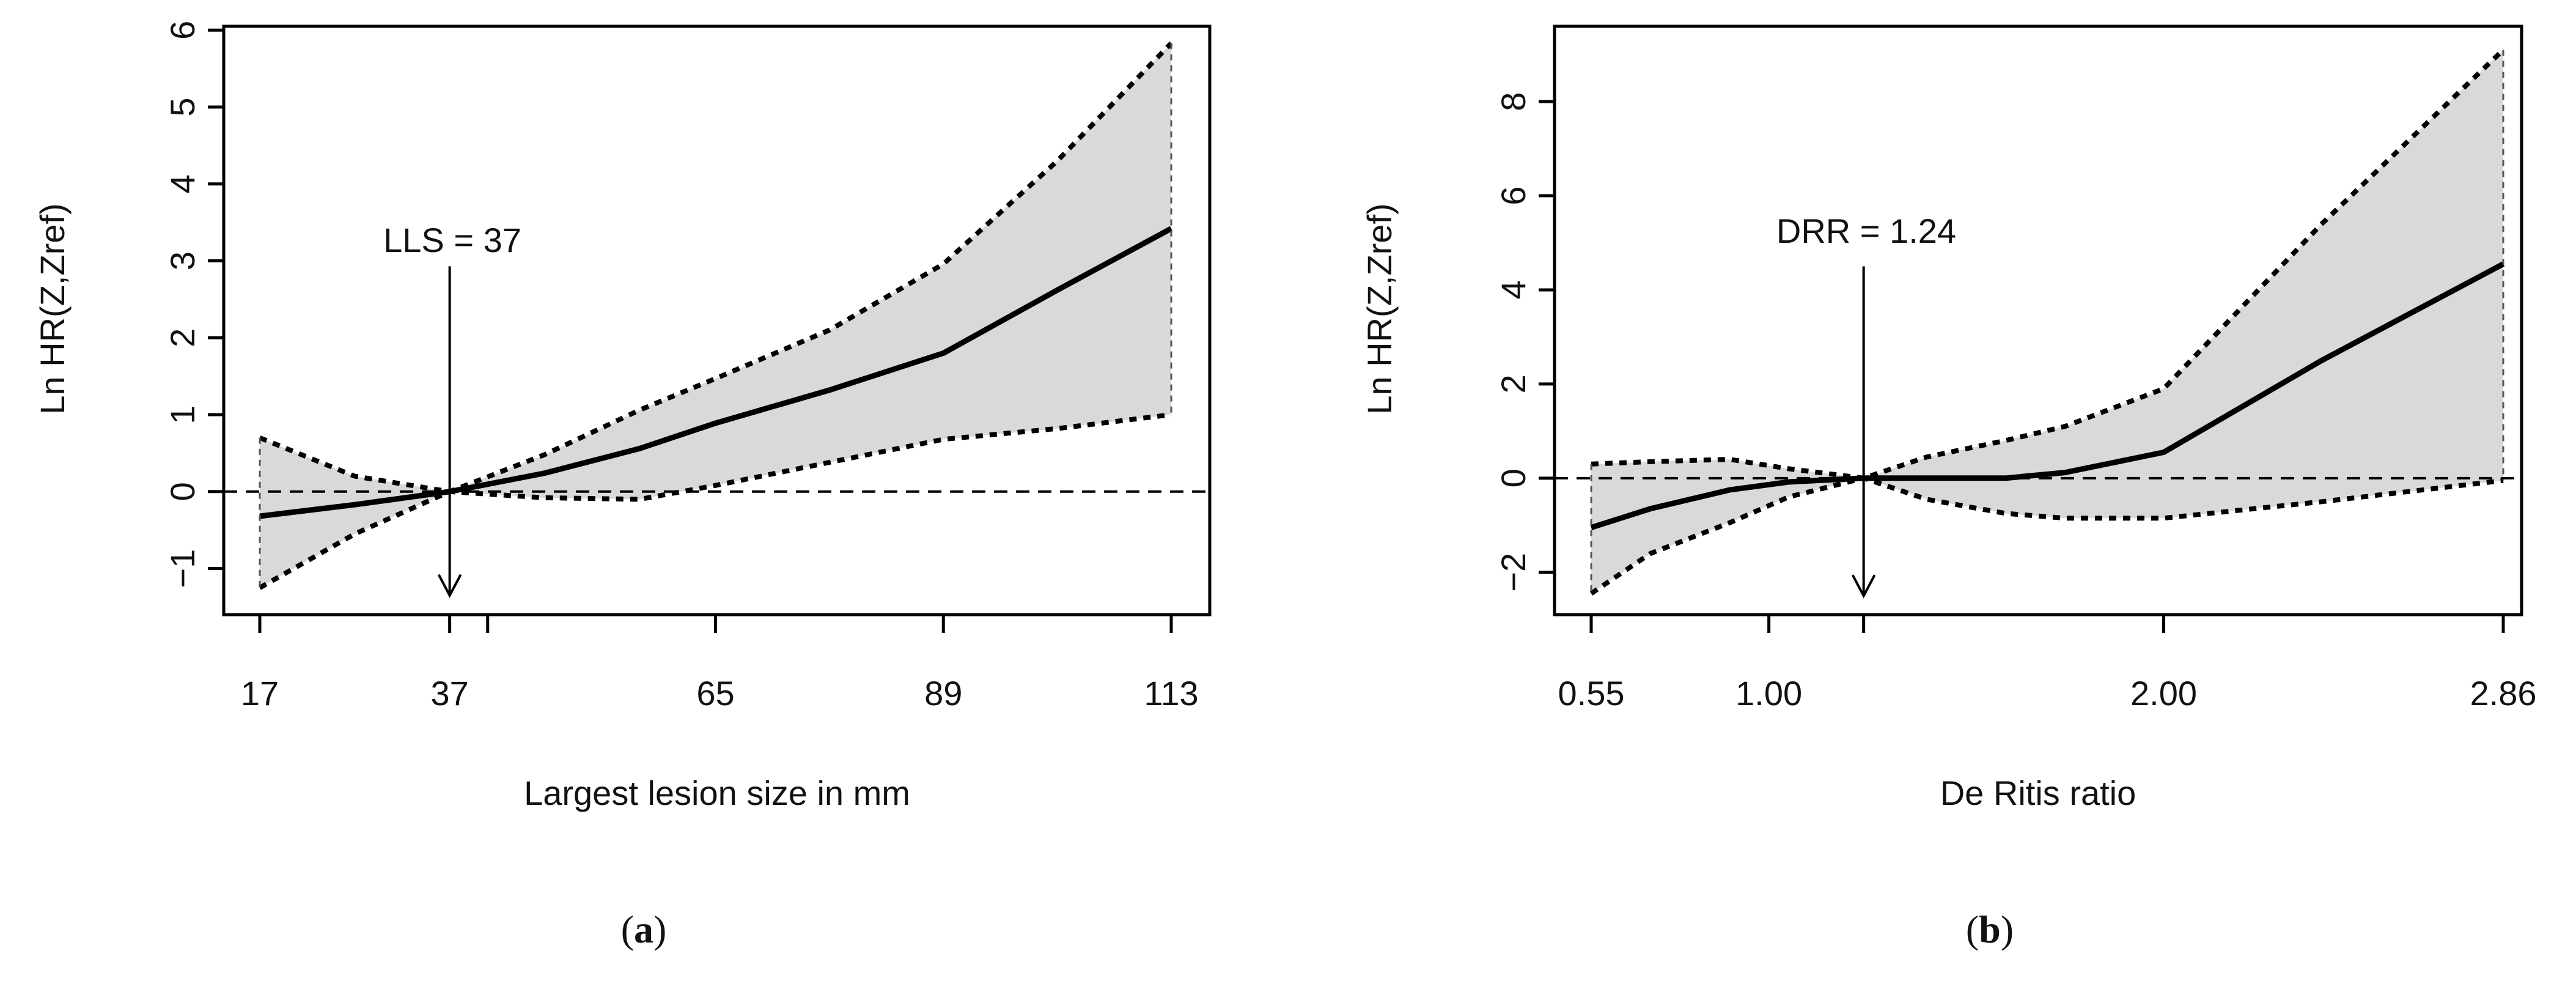 Image resolution: width=2576 pixels, height=981 pixels. Describe the element at coordinates (720, 664) in the screenshot. I see `x-axis: 17 37 65 89 113` at that location.